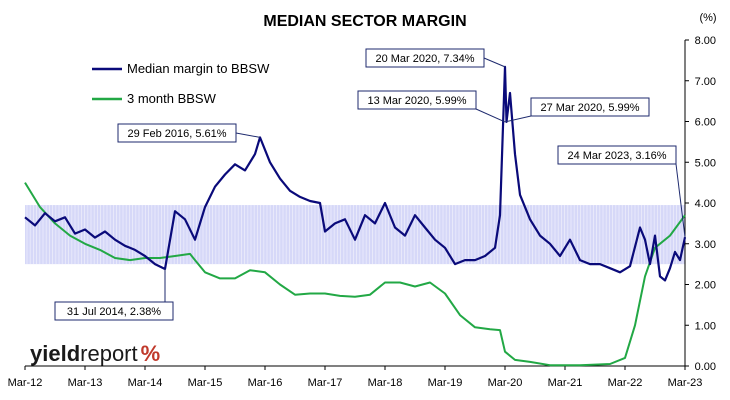 The width and height of the screenshot is (730, 400). I want to click on legend: Median margin to BBSW 3 month BBSW, so click(181, 83).